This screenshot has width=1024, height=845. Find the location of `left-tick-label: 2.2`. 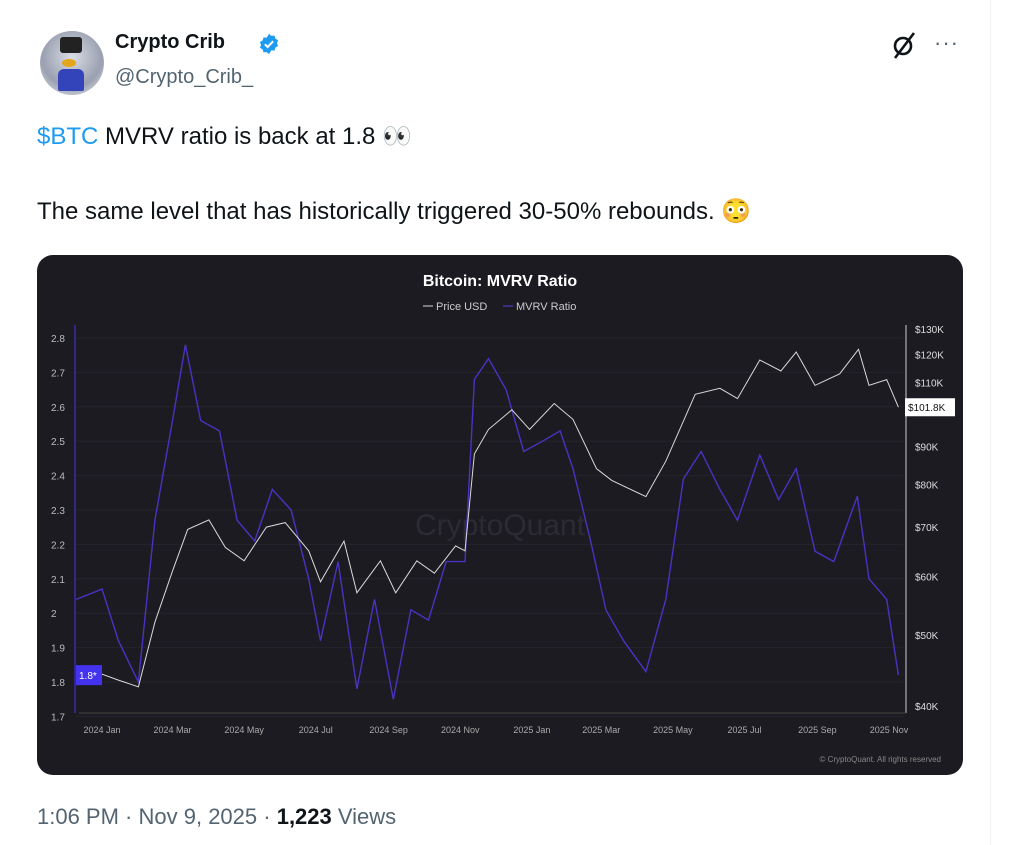

left-tick-label: 2.2 is located at coordinates (58, 545).